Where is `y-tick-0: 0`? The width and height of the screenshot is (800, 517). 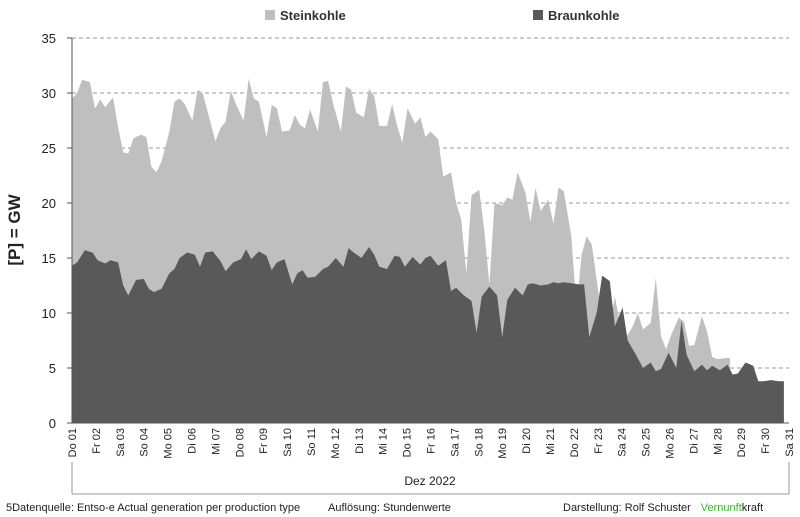
y-tick-0: 0 is located at coordinates (52, 423).